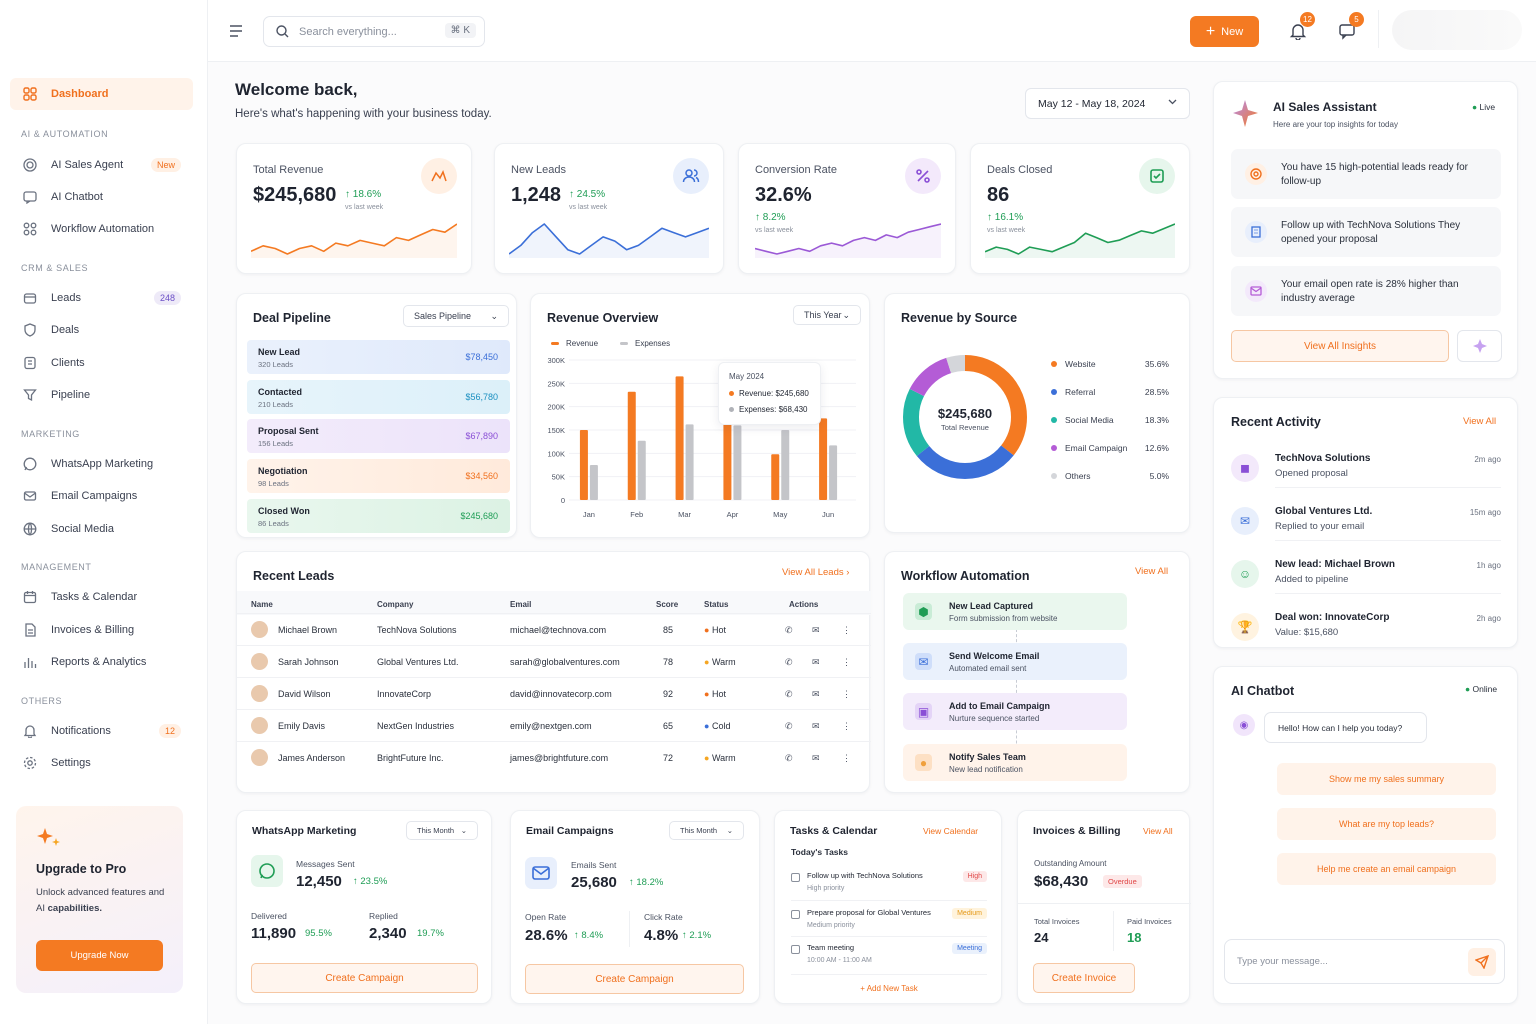 The width and height of the screenshot is (1536, 1024). Describe the element at coordinates (1107, 103) in the screenshot. I see `date-range-picker: May 12 - May 18, 2024` at that location.